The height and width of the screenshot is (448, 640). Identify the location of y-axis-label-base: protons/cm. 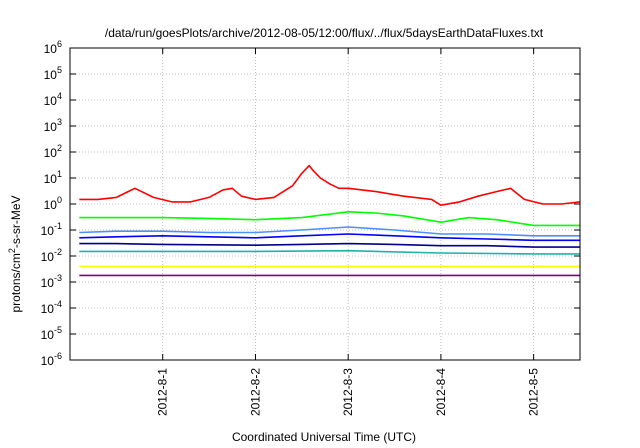
(16, 282).